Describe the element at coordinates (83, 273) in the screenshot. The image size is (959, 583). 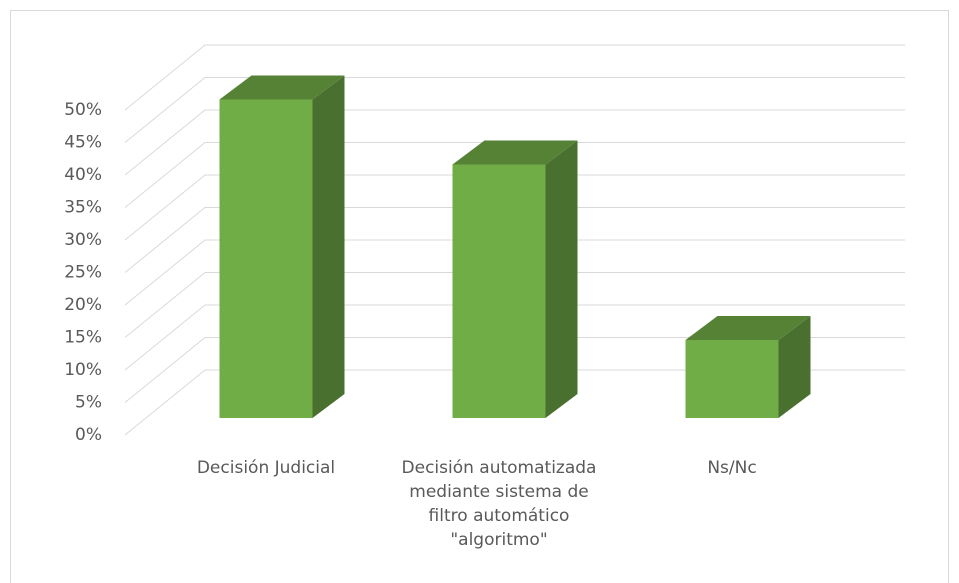
I see `y-tick-label: 25%` at that location.